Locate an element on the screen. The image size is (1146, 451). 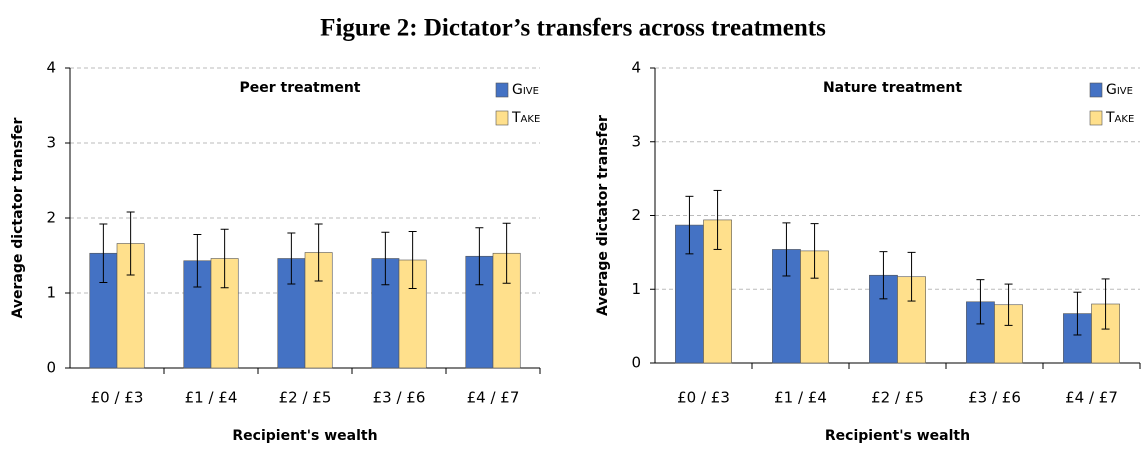
panel-title: Nature treatment is located at coordinates (892, 88).